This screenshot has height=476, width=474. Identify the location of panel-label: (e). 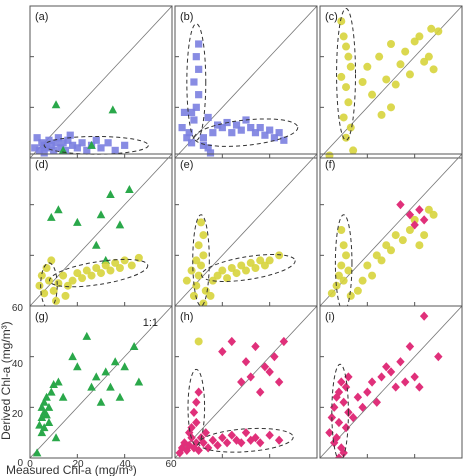
(186, 165).